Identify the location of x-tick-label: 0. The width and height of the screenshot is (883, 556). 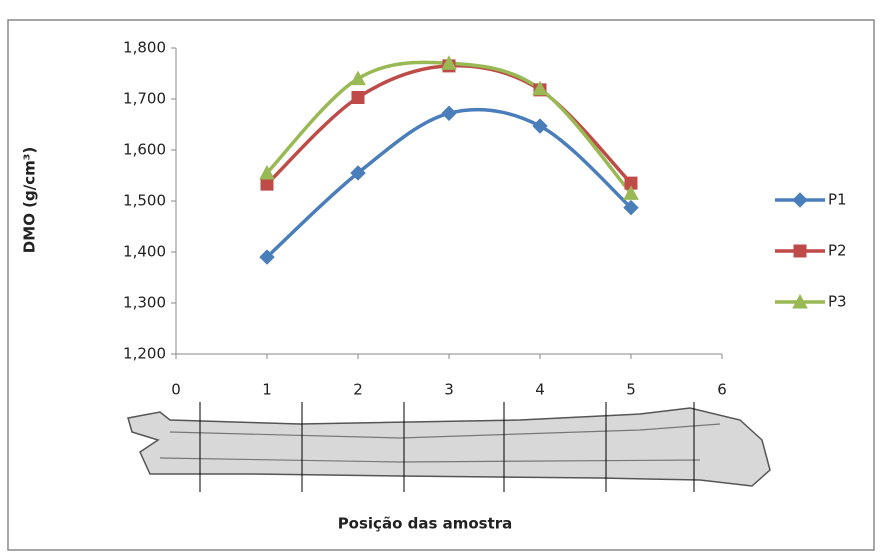
(176, 390).